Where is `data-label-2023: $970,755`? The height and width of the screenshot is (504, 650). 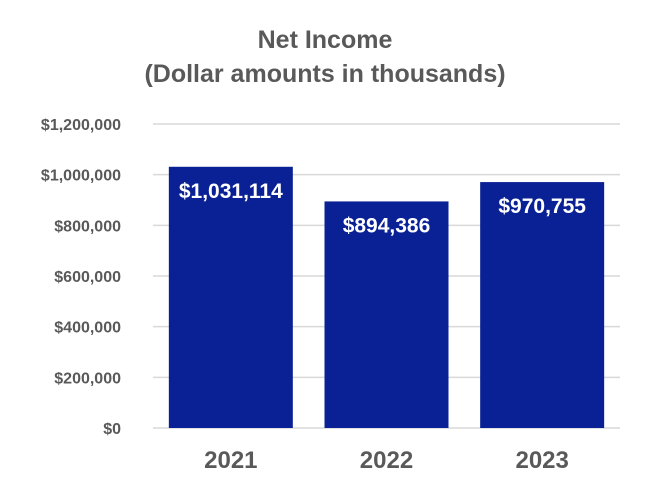 data-label-2023: $970,755 is located at coordinates (542, 206).